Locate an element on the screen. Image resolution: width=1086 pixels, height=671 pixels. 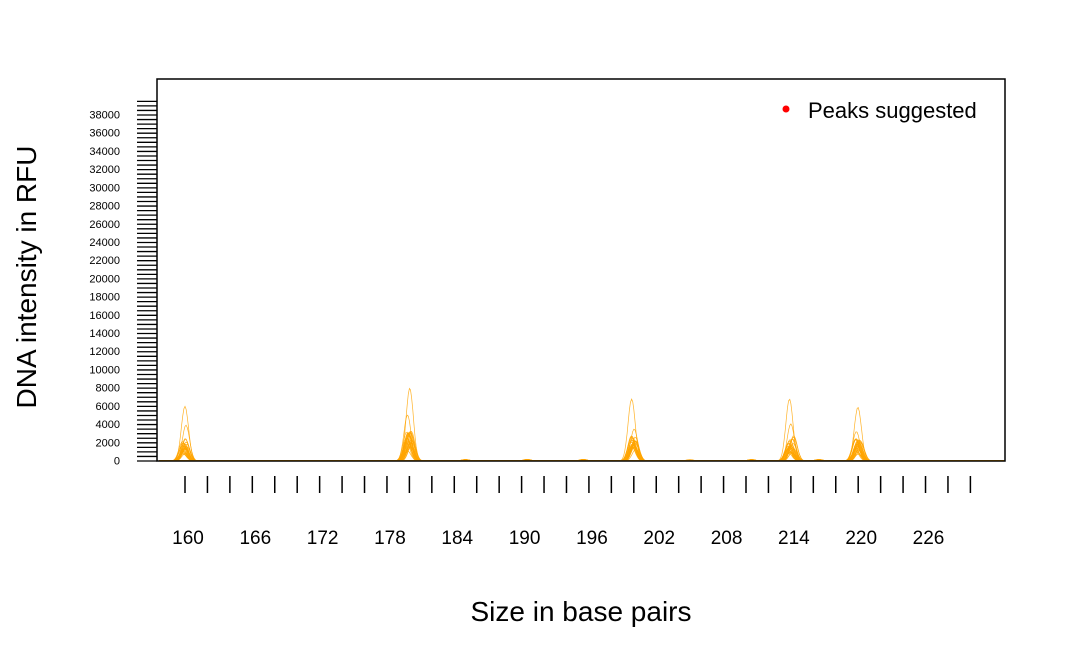
x-tick-label: 202 is located at coordinates (659, 538).